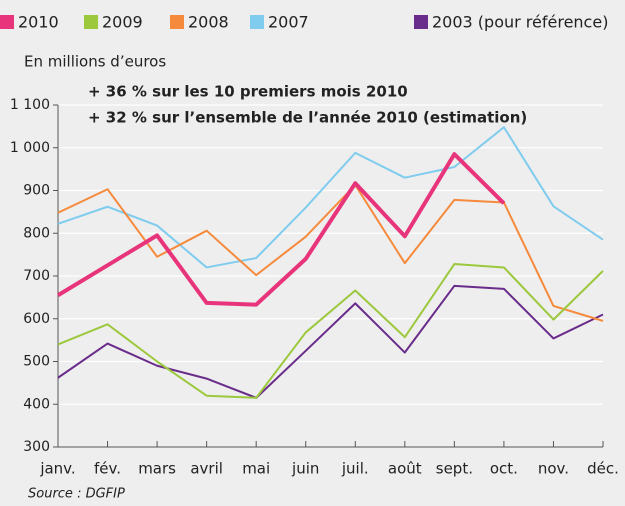 Image resolution: width=625 pixels, height=506 pixels. Describe the element at coordinates (38, 22) in the screenshot. I see `legend-label: 2010` at that location.